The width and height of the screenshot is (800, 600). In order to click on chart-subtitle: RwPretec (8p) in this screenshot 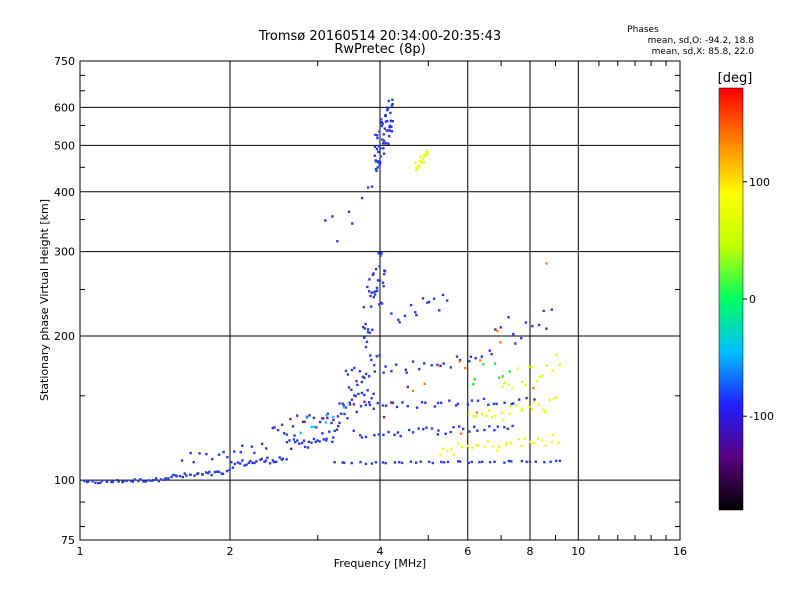, I will do `click(379, 49)`.